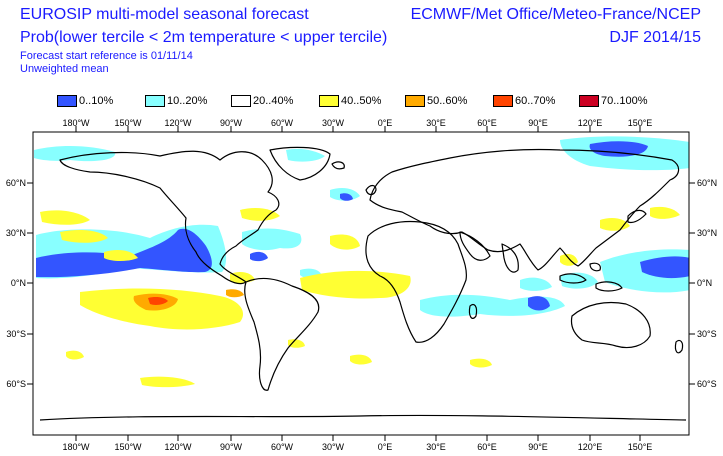 The width and height of the screenshot is (723, 456). I want to click on producing-centres: ECMWF/Met Office/Meteo-France/NCEP, so click(555, 14).